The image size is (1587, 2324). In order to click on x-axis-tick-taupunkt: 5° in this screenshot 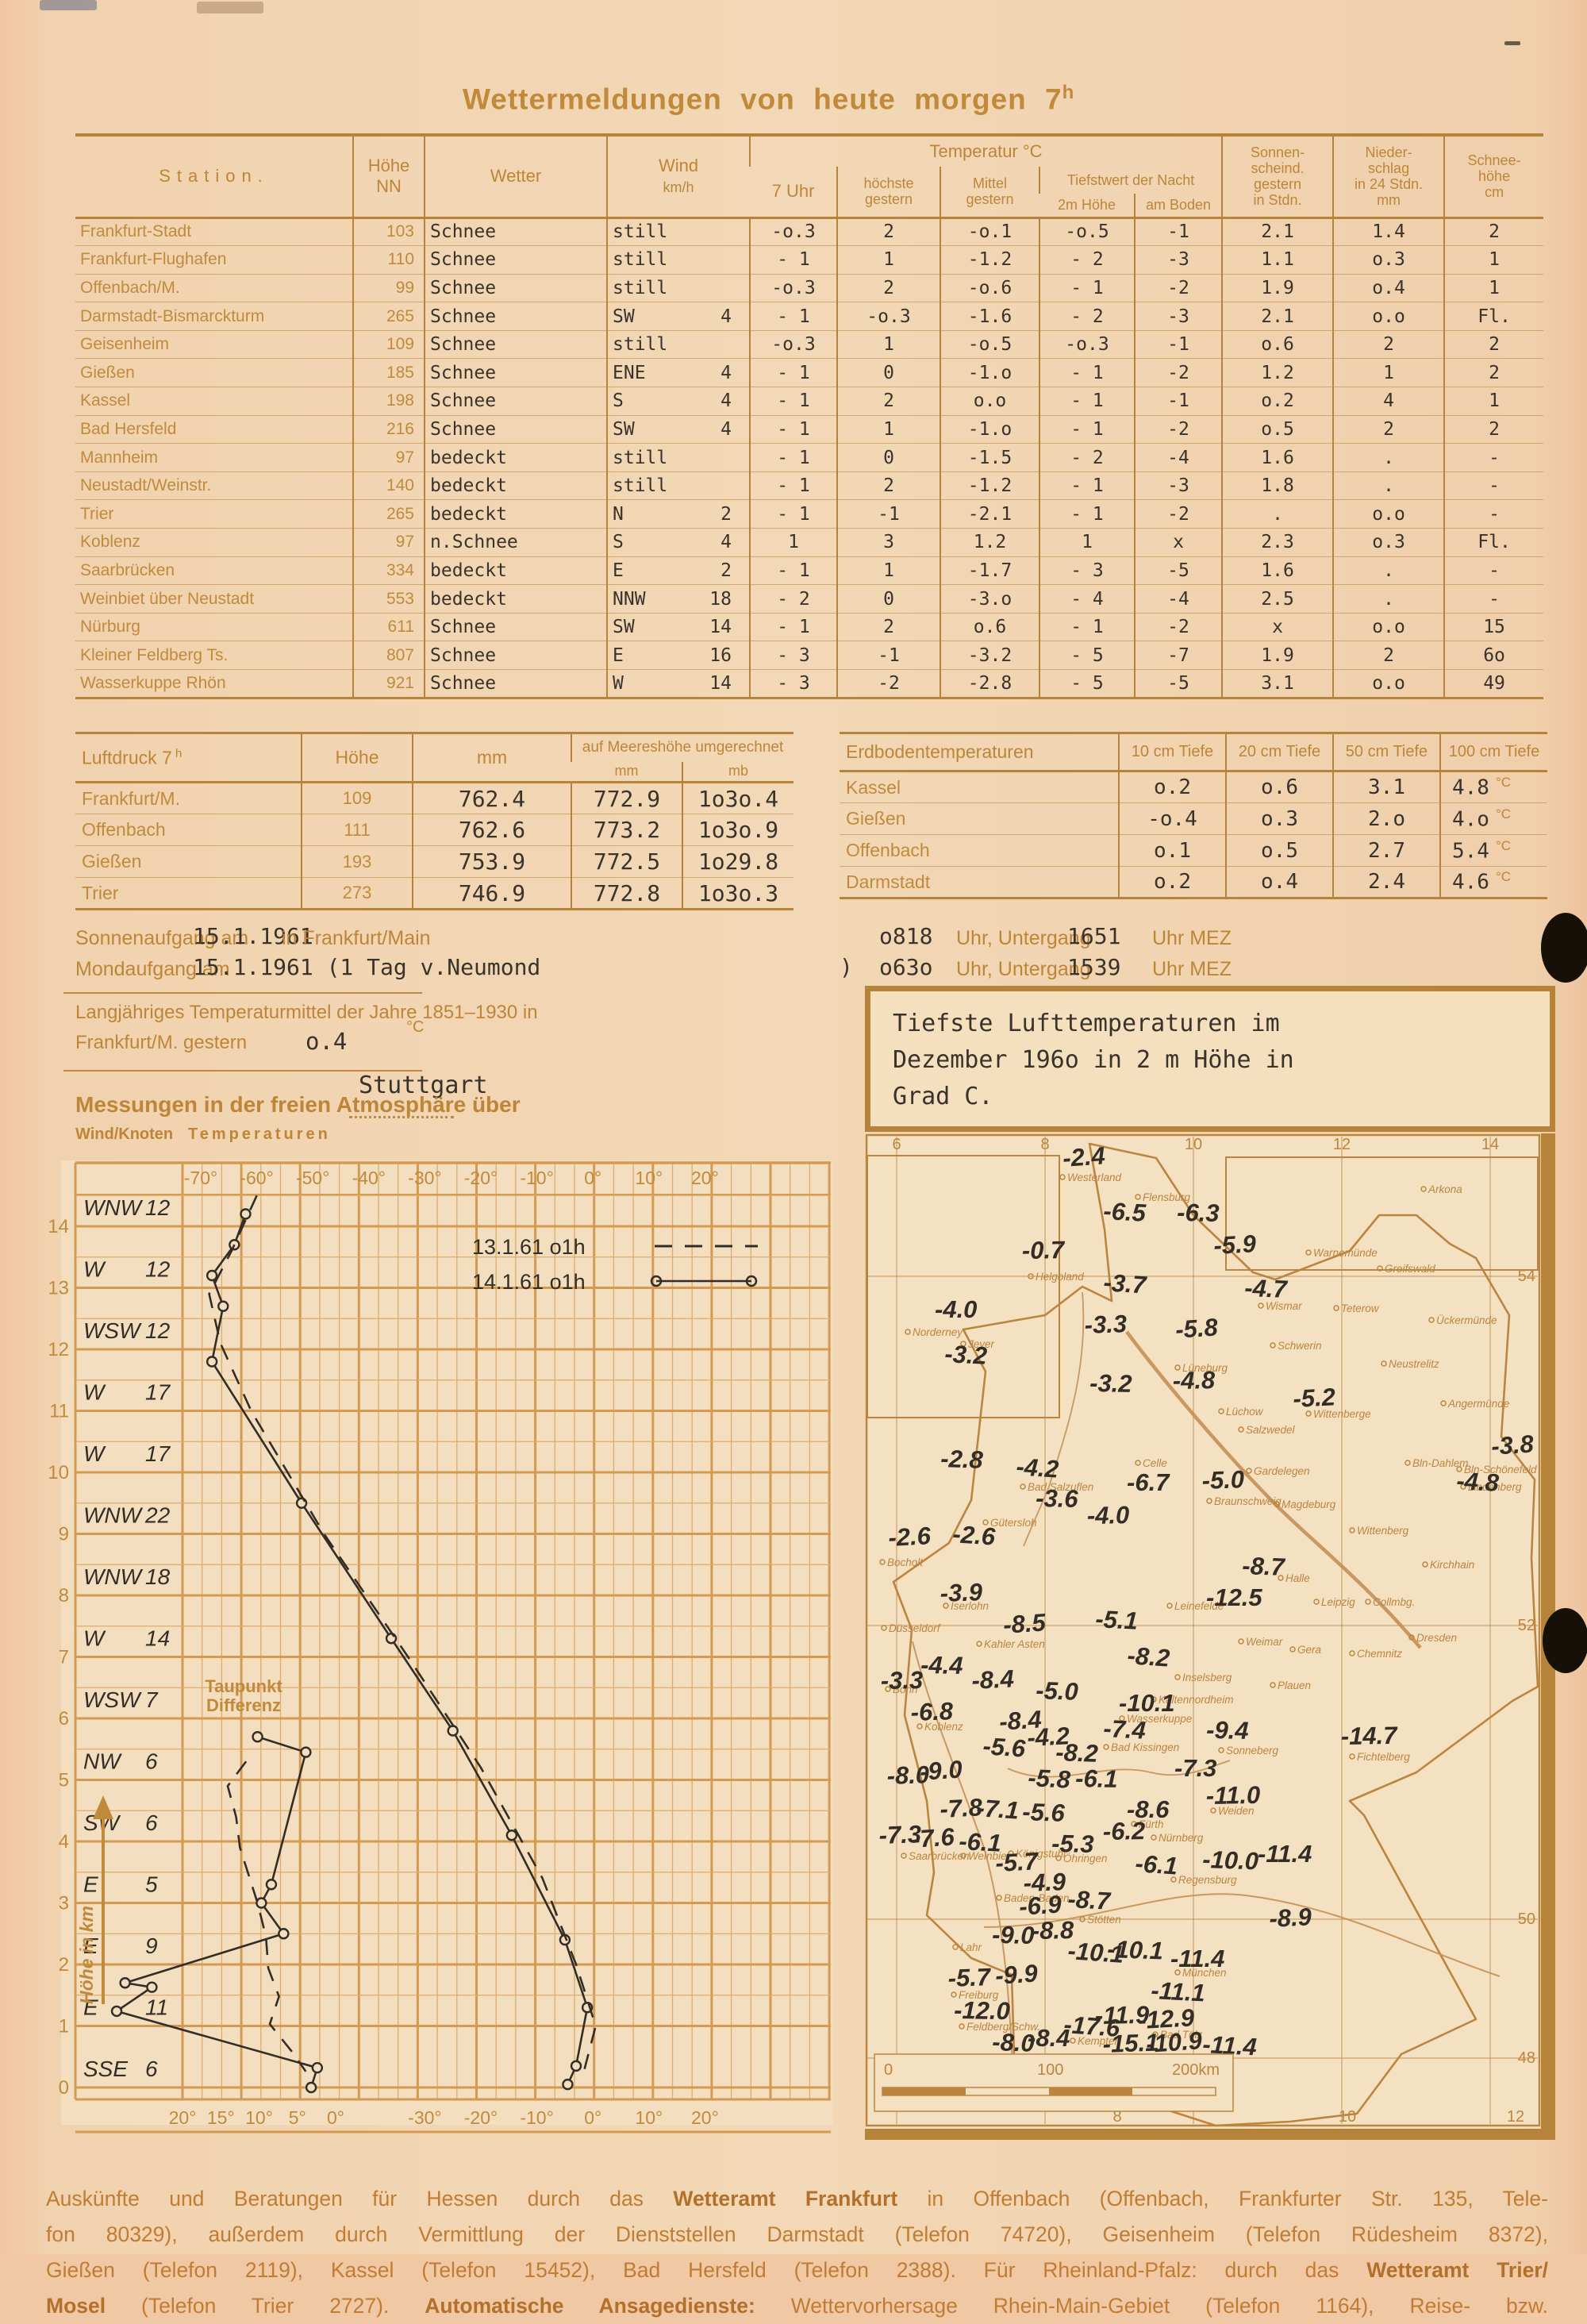, I will do `click(297, 2117)`.